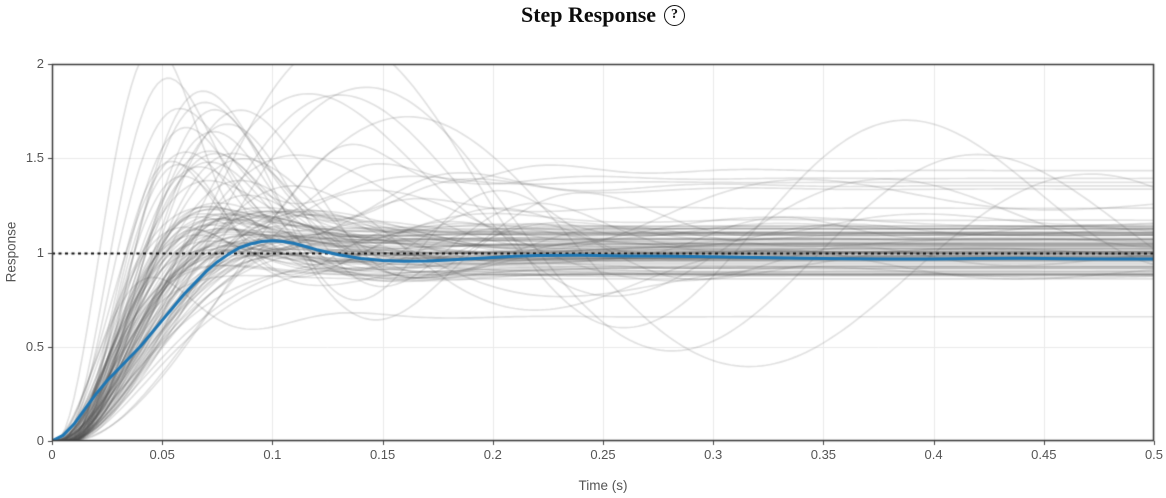  I want to click on chart-title: Step Response, so click(588, 14).